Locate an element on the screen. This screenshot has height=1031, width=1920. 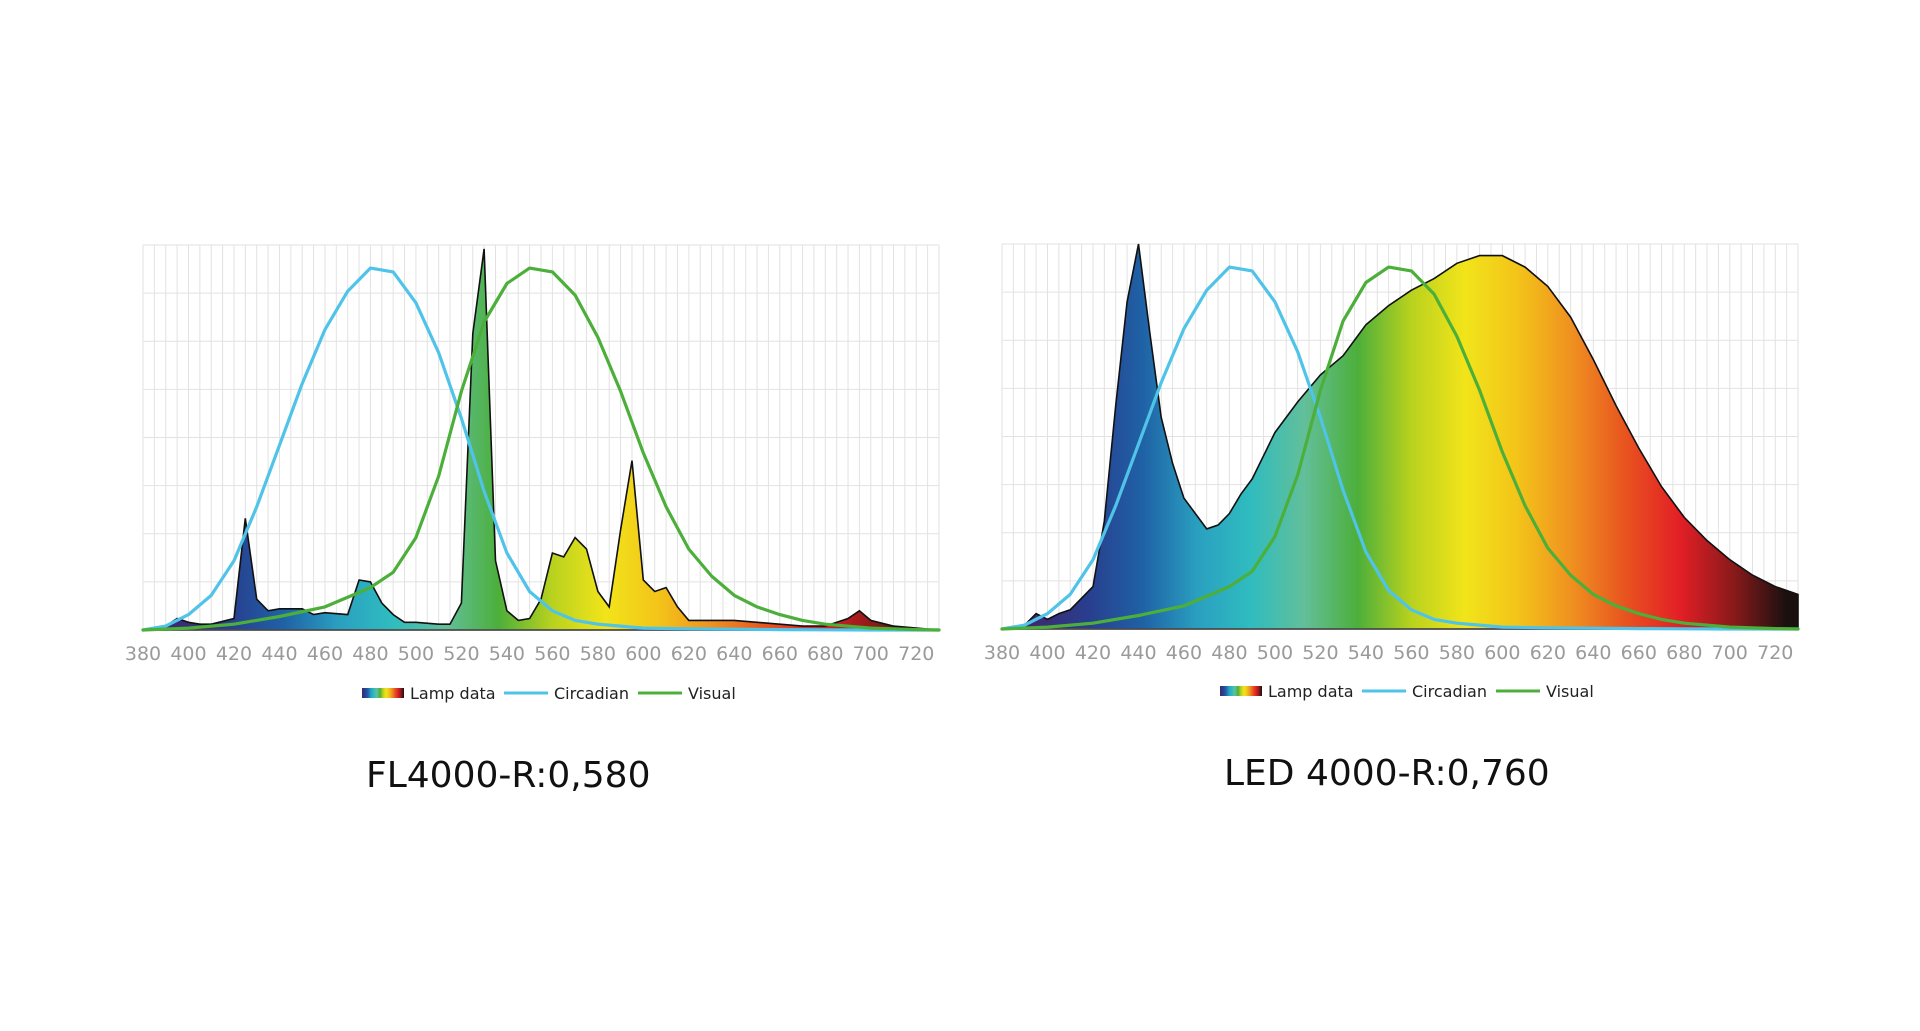
fl-circadian-curve is located at coordinates (541, 449).